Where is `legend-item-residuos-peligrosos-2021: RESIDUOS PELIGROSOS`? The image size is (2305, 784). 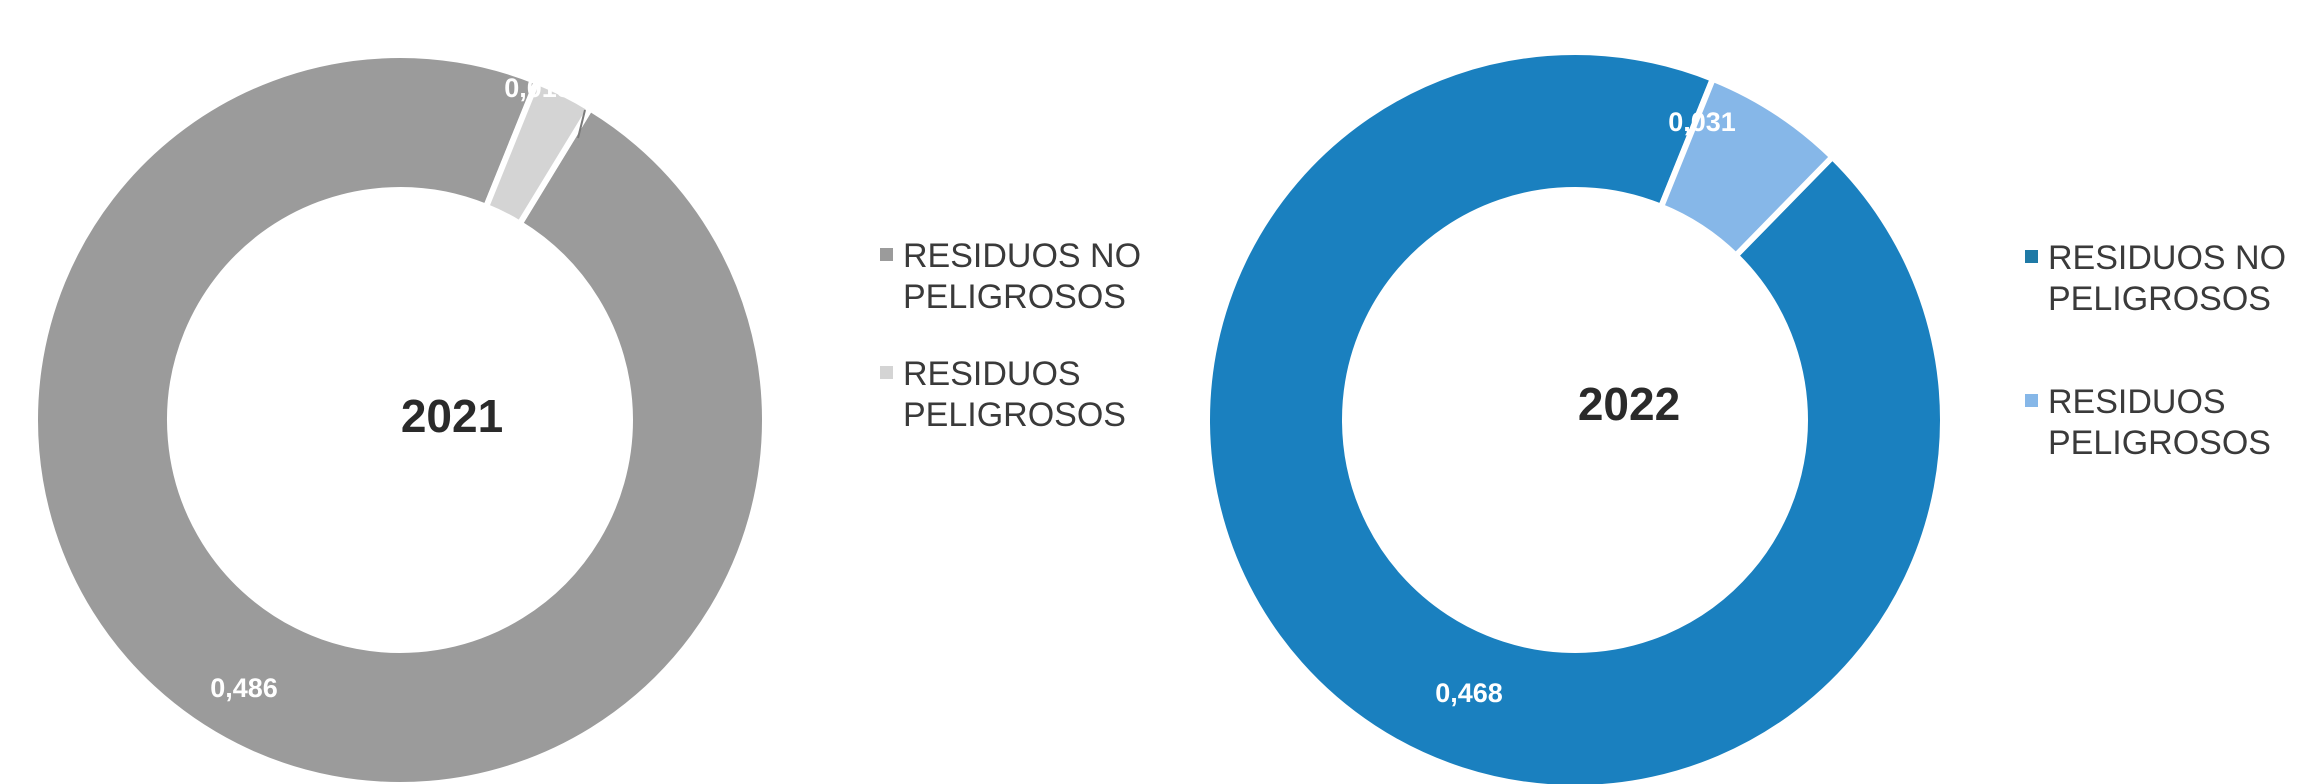
legend-item-residuos-peligrosos-2021: RESIDUOS PELIGROSOS is located at coordinates (1060, 395).